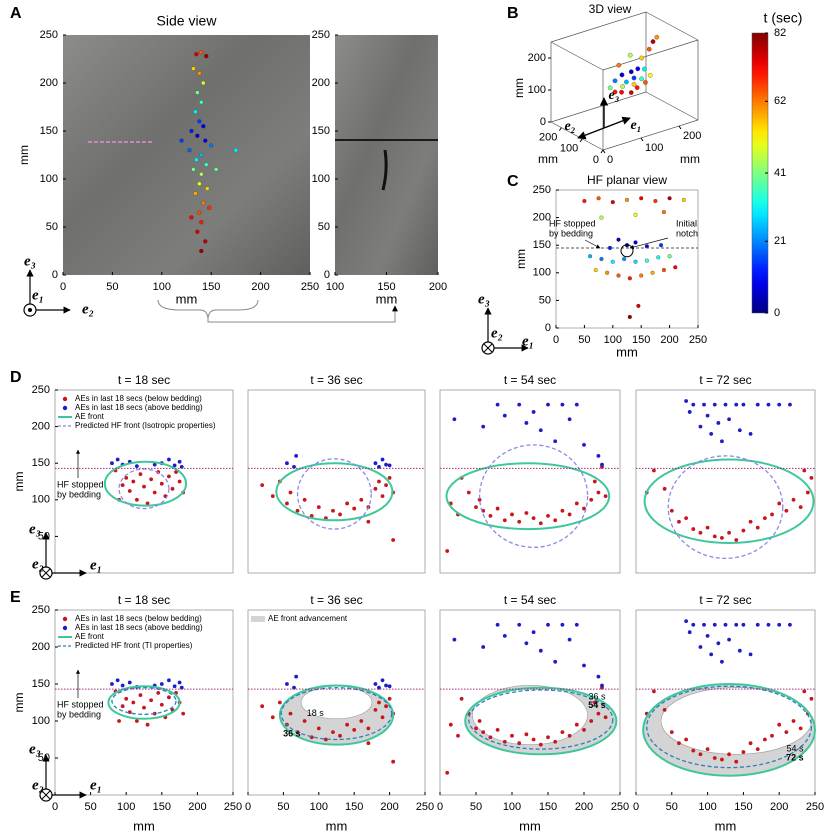 The image size is (830, 835). What do you see at coordinates (80, 484) in the screenshot?
I see `annotation: HF stopped` at bounding box center [80, 484].